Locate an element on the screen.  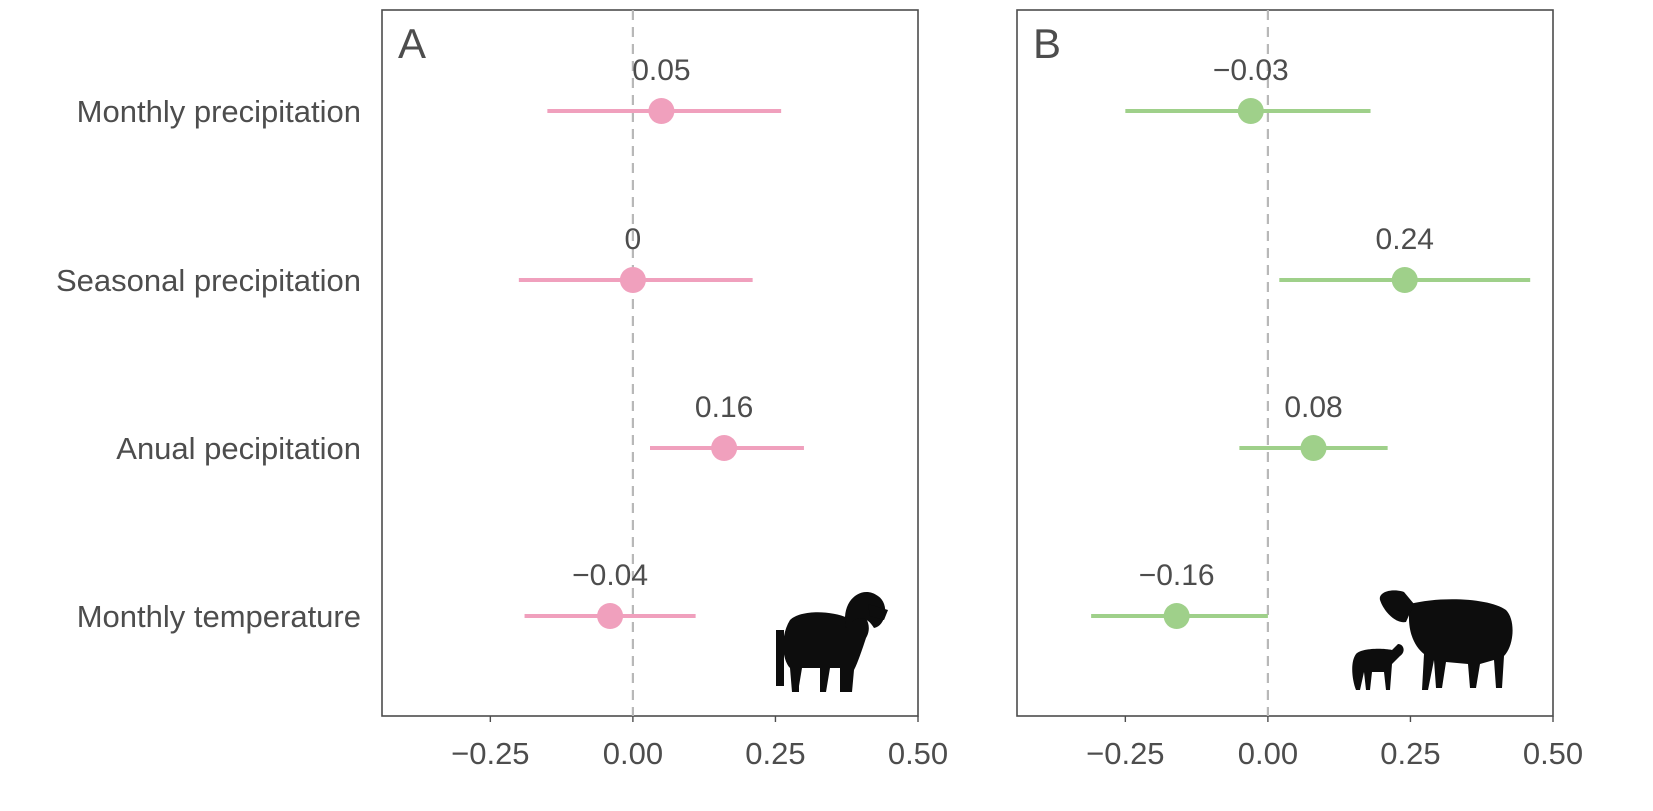
estimate-value-label: −0.04 is located at coordinates (610, 575).